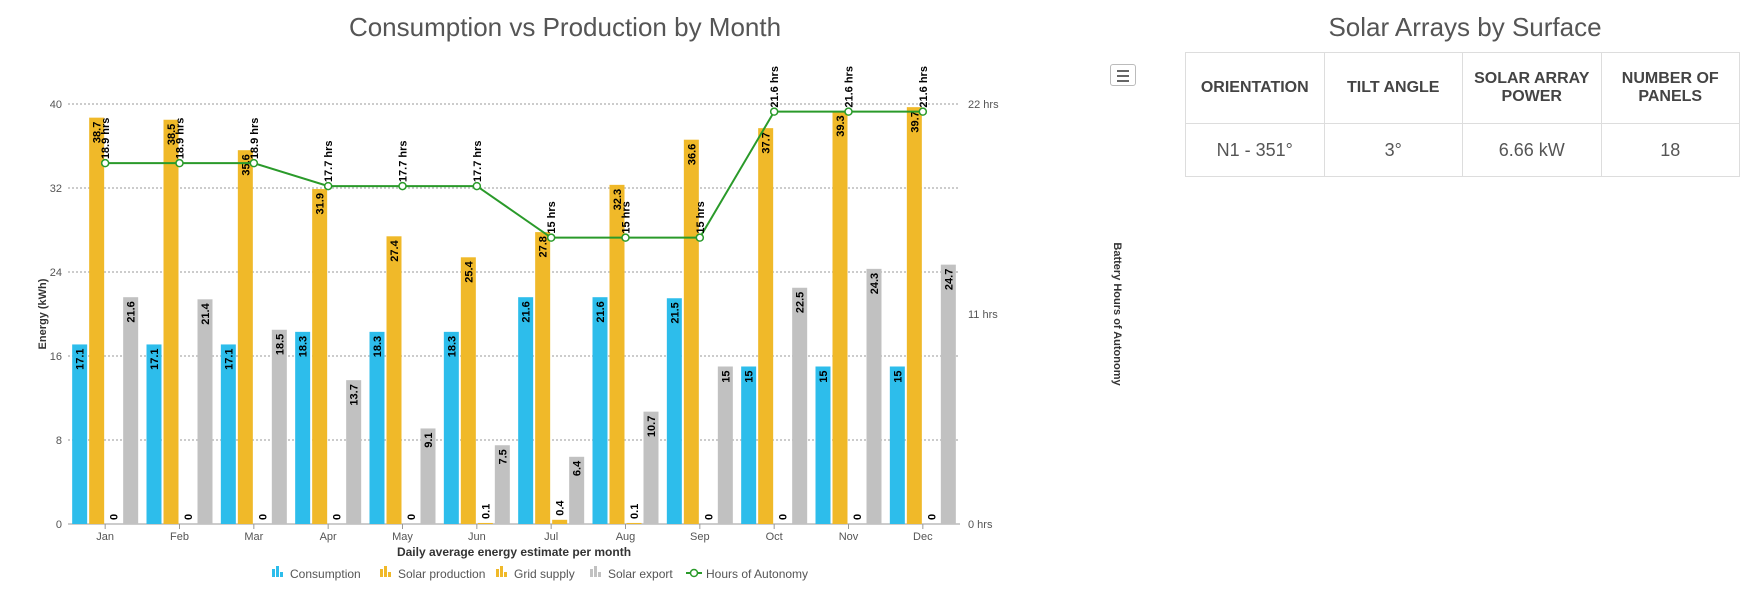 This screenshot has height=599, width=1749. What do you see at coordinates (774, 537) in the screenshot?
I see `x-tick-label: Oct` at bounding box center [774, 537].